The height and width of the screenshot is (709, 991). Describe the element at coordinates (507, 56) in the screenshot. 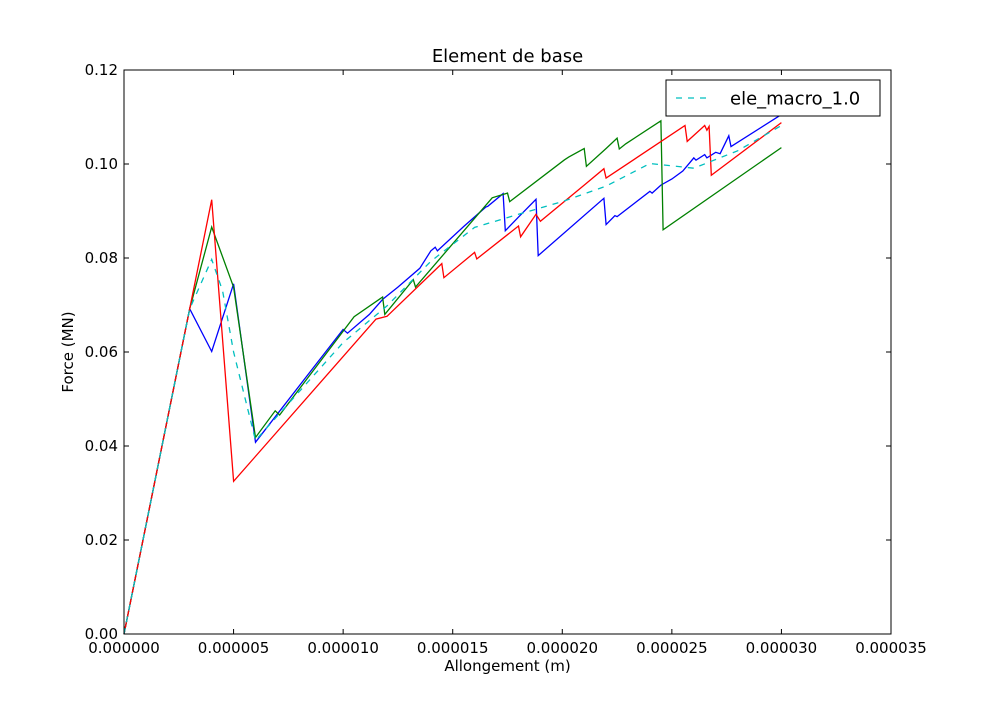

I see `chart-title: Element de base` at that location.